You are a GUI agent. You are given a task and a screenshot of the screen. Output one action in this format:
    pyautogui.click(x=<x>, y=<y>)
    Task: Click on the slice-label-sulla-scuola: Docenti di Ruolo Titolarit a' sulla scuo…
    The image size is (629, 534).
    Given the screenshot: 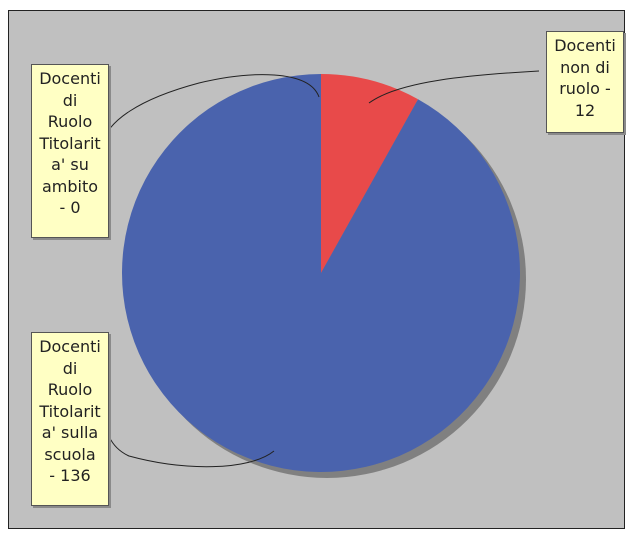 What is the action you would take?
    pyautogui.click(x=70, y=419)
    